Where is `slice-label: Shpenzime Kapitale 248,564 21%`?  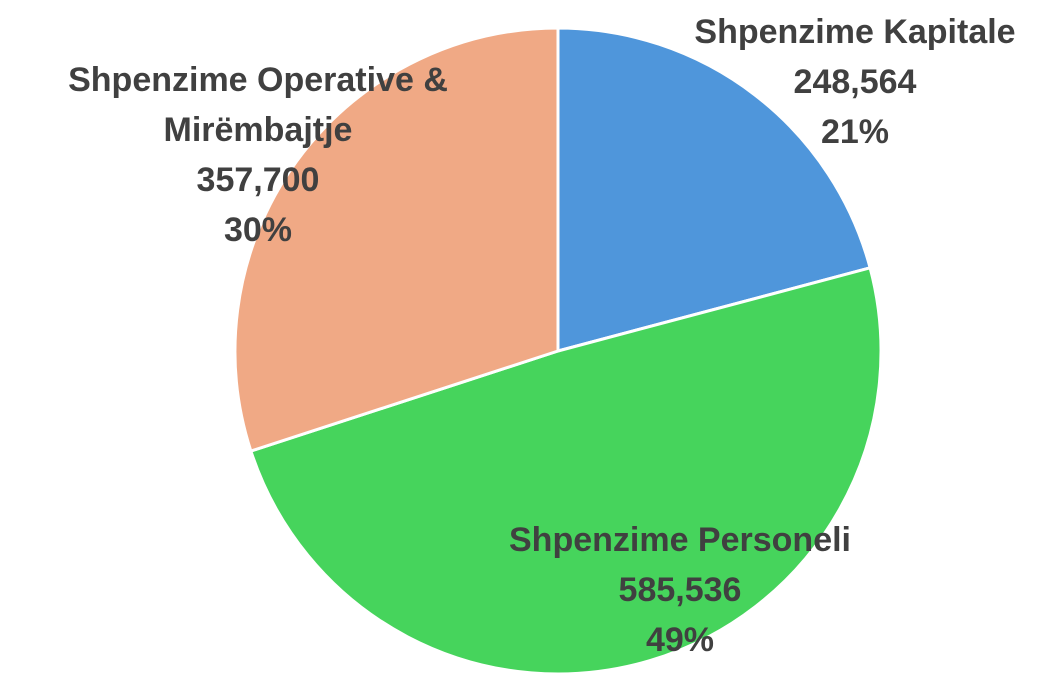 slice-label: Shpenzime Kapitale 248,564 21% is located at coordinates (852, 82).